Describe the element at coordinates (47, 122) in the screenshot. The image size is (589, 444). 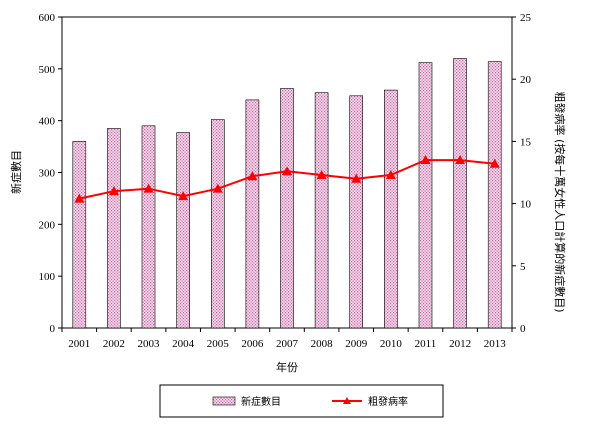
I see `y-tick-label: 400` at that location.